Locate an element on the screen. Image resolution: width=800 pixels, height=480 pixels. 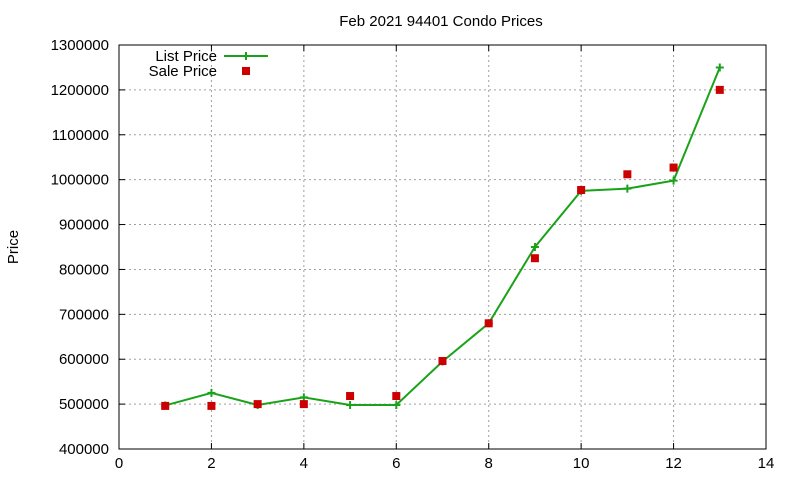
y-axis-label: Price is located at coordinates (13, 247).